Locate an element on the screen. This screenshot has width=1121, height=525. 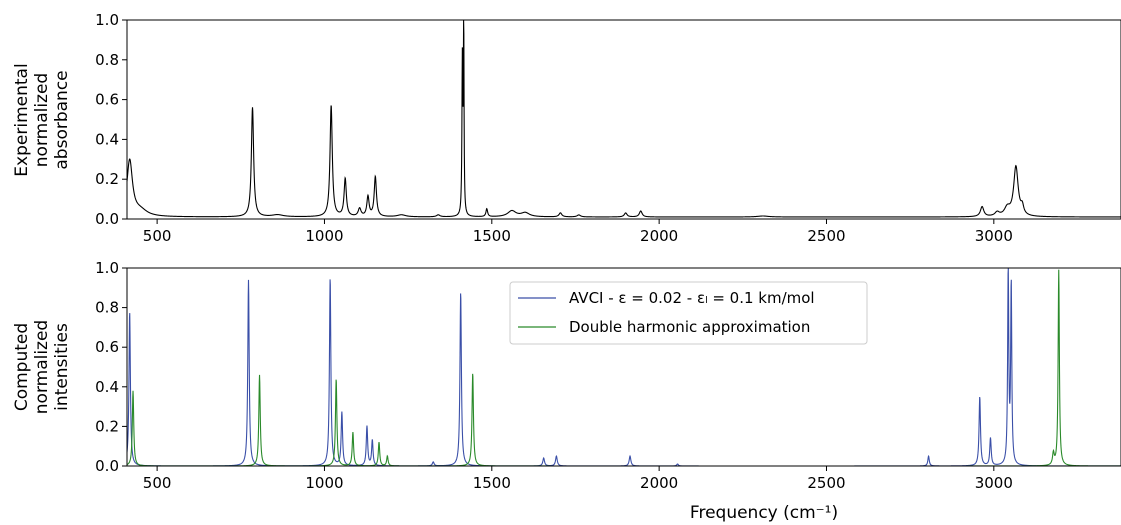
y-axis-label-line-1: Computed is located at coordinates (22, 367).